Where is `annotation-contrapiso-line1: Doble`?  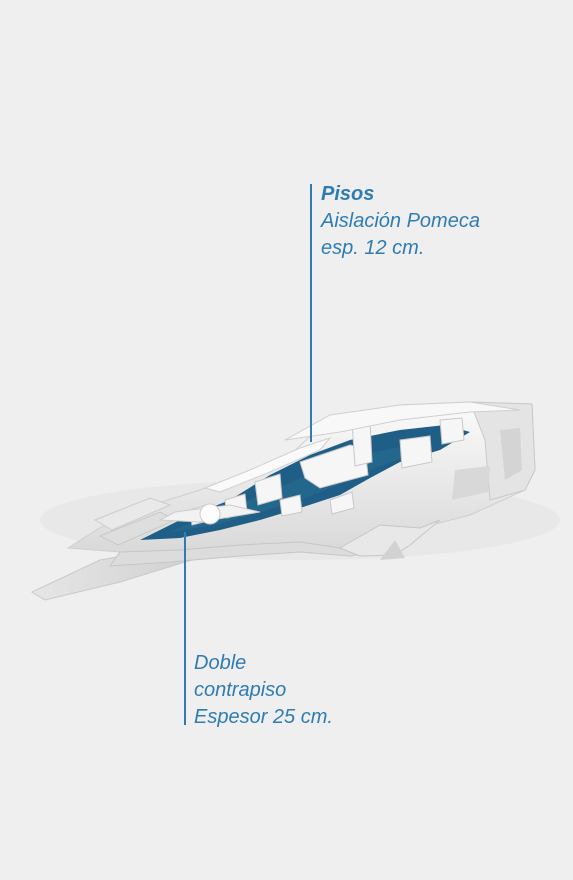 annotation-contrapiso-line1: Doble is located at coordinates (220, 663).